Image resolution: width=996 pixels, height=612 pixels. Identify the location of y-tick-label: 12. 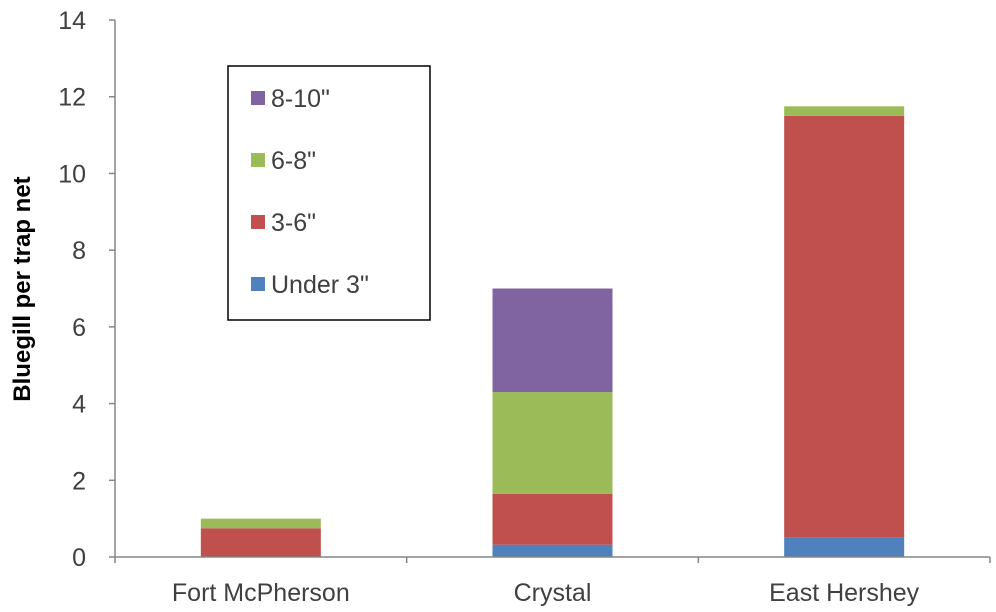
(72, 98).